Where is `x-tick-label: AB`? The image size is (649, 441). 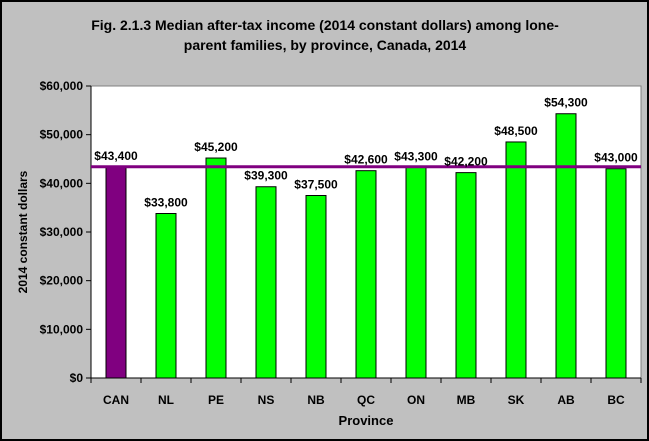
x-tick-label: AB is located at coordinates (566, 400).